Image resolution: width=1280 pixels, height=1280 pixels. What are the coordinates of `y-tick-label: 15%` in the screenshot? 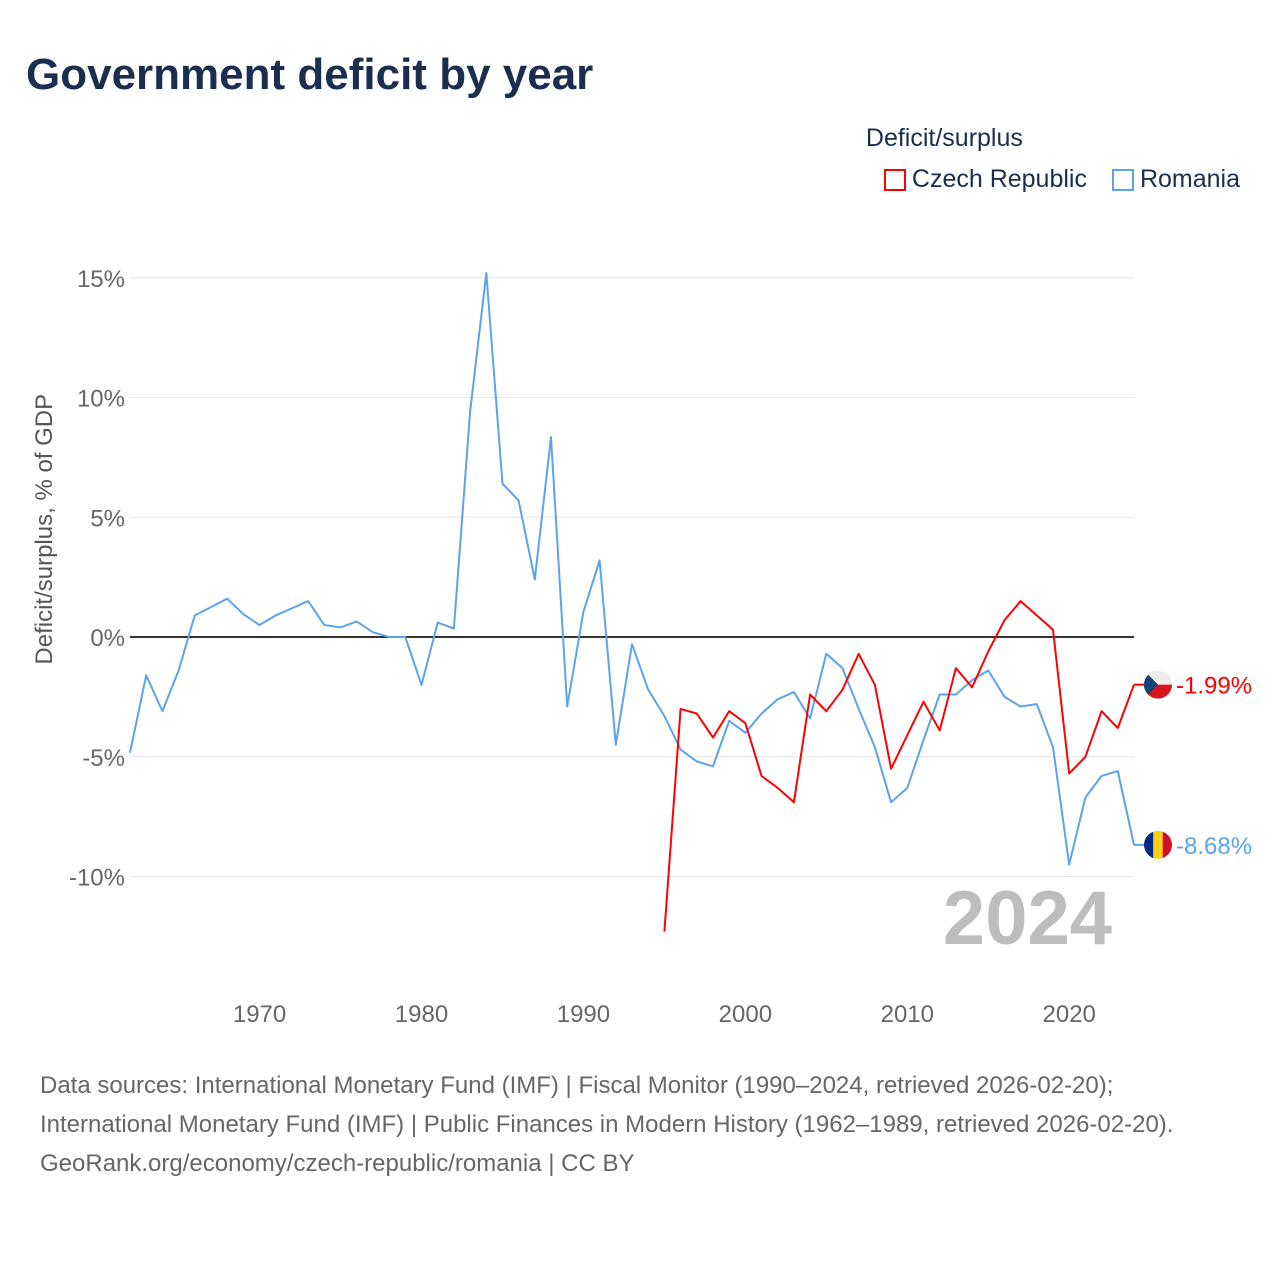 It's located at (101, 279).